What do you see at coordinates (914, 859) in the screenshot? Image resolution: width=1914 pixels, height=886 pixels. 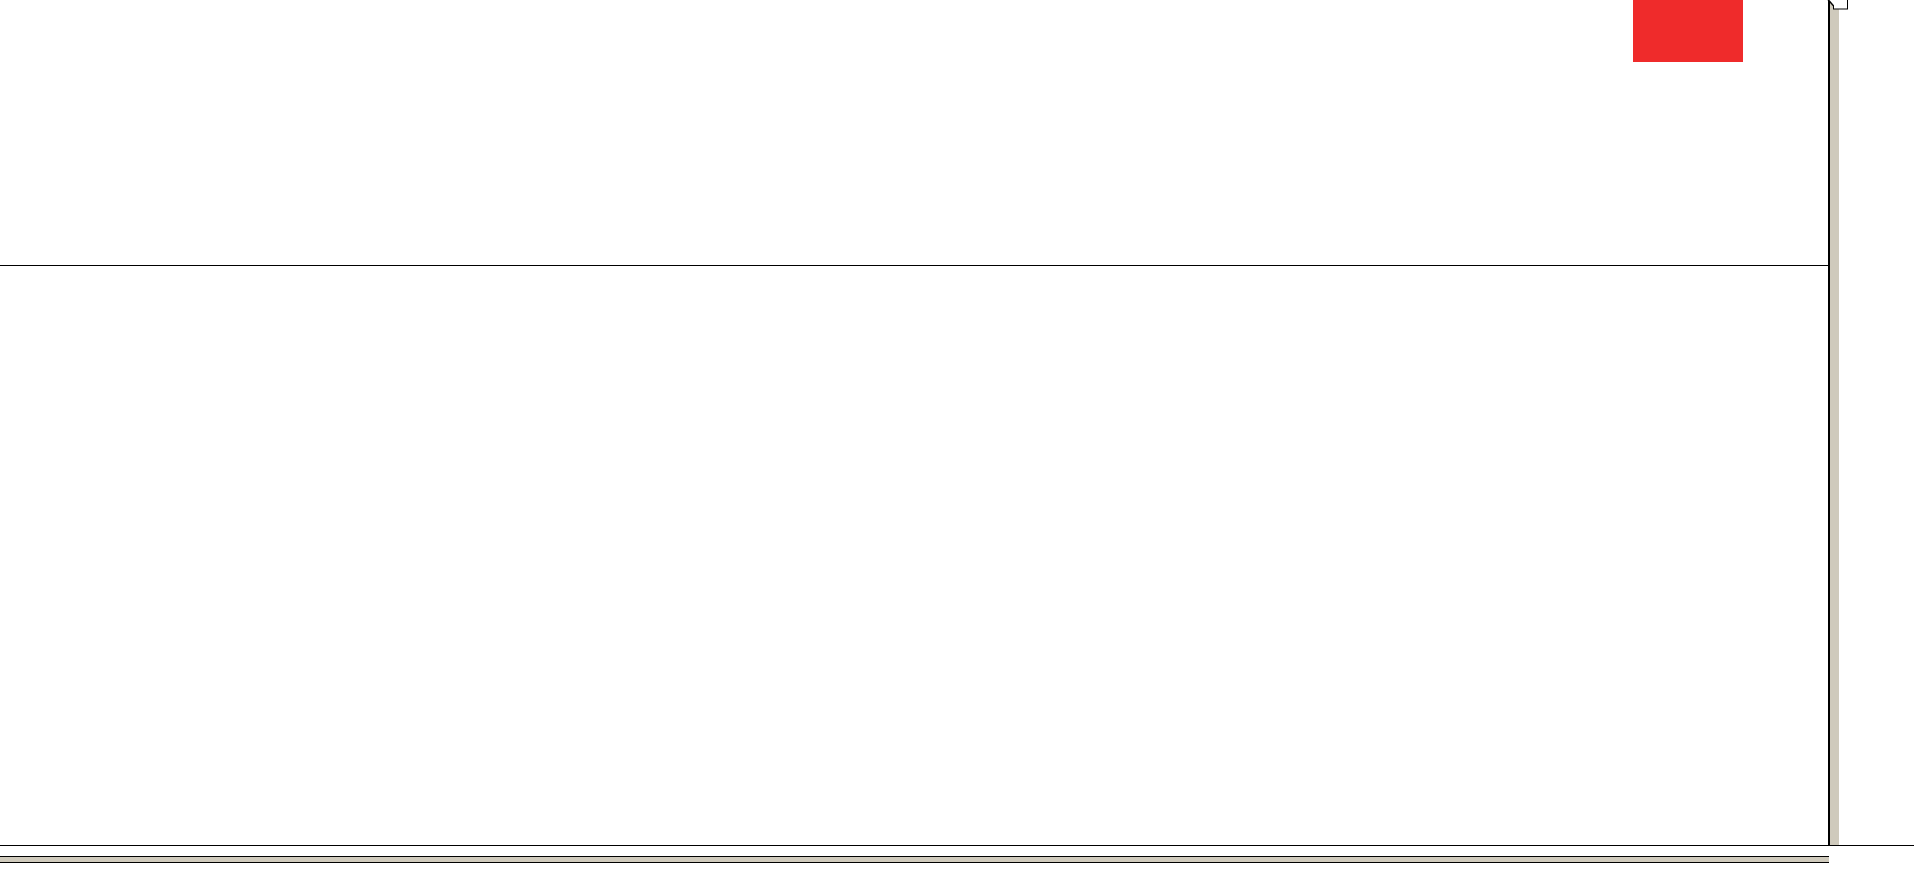 I see `time-axis-band` at bounding box center [914, 859].